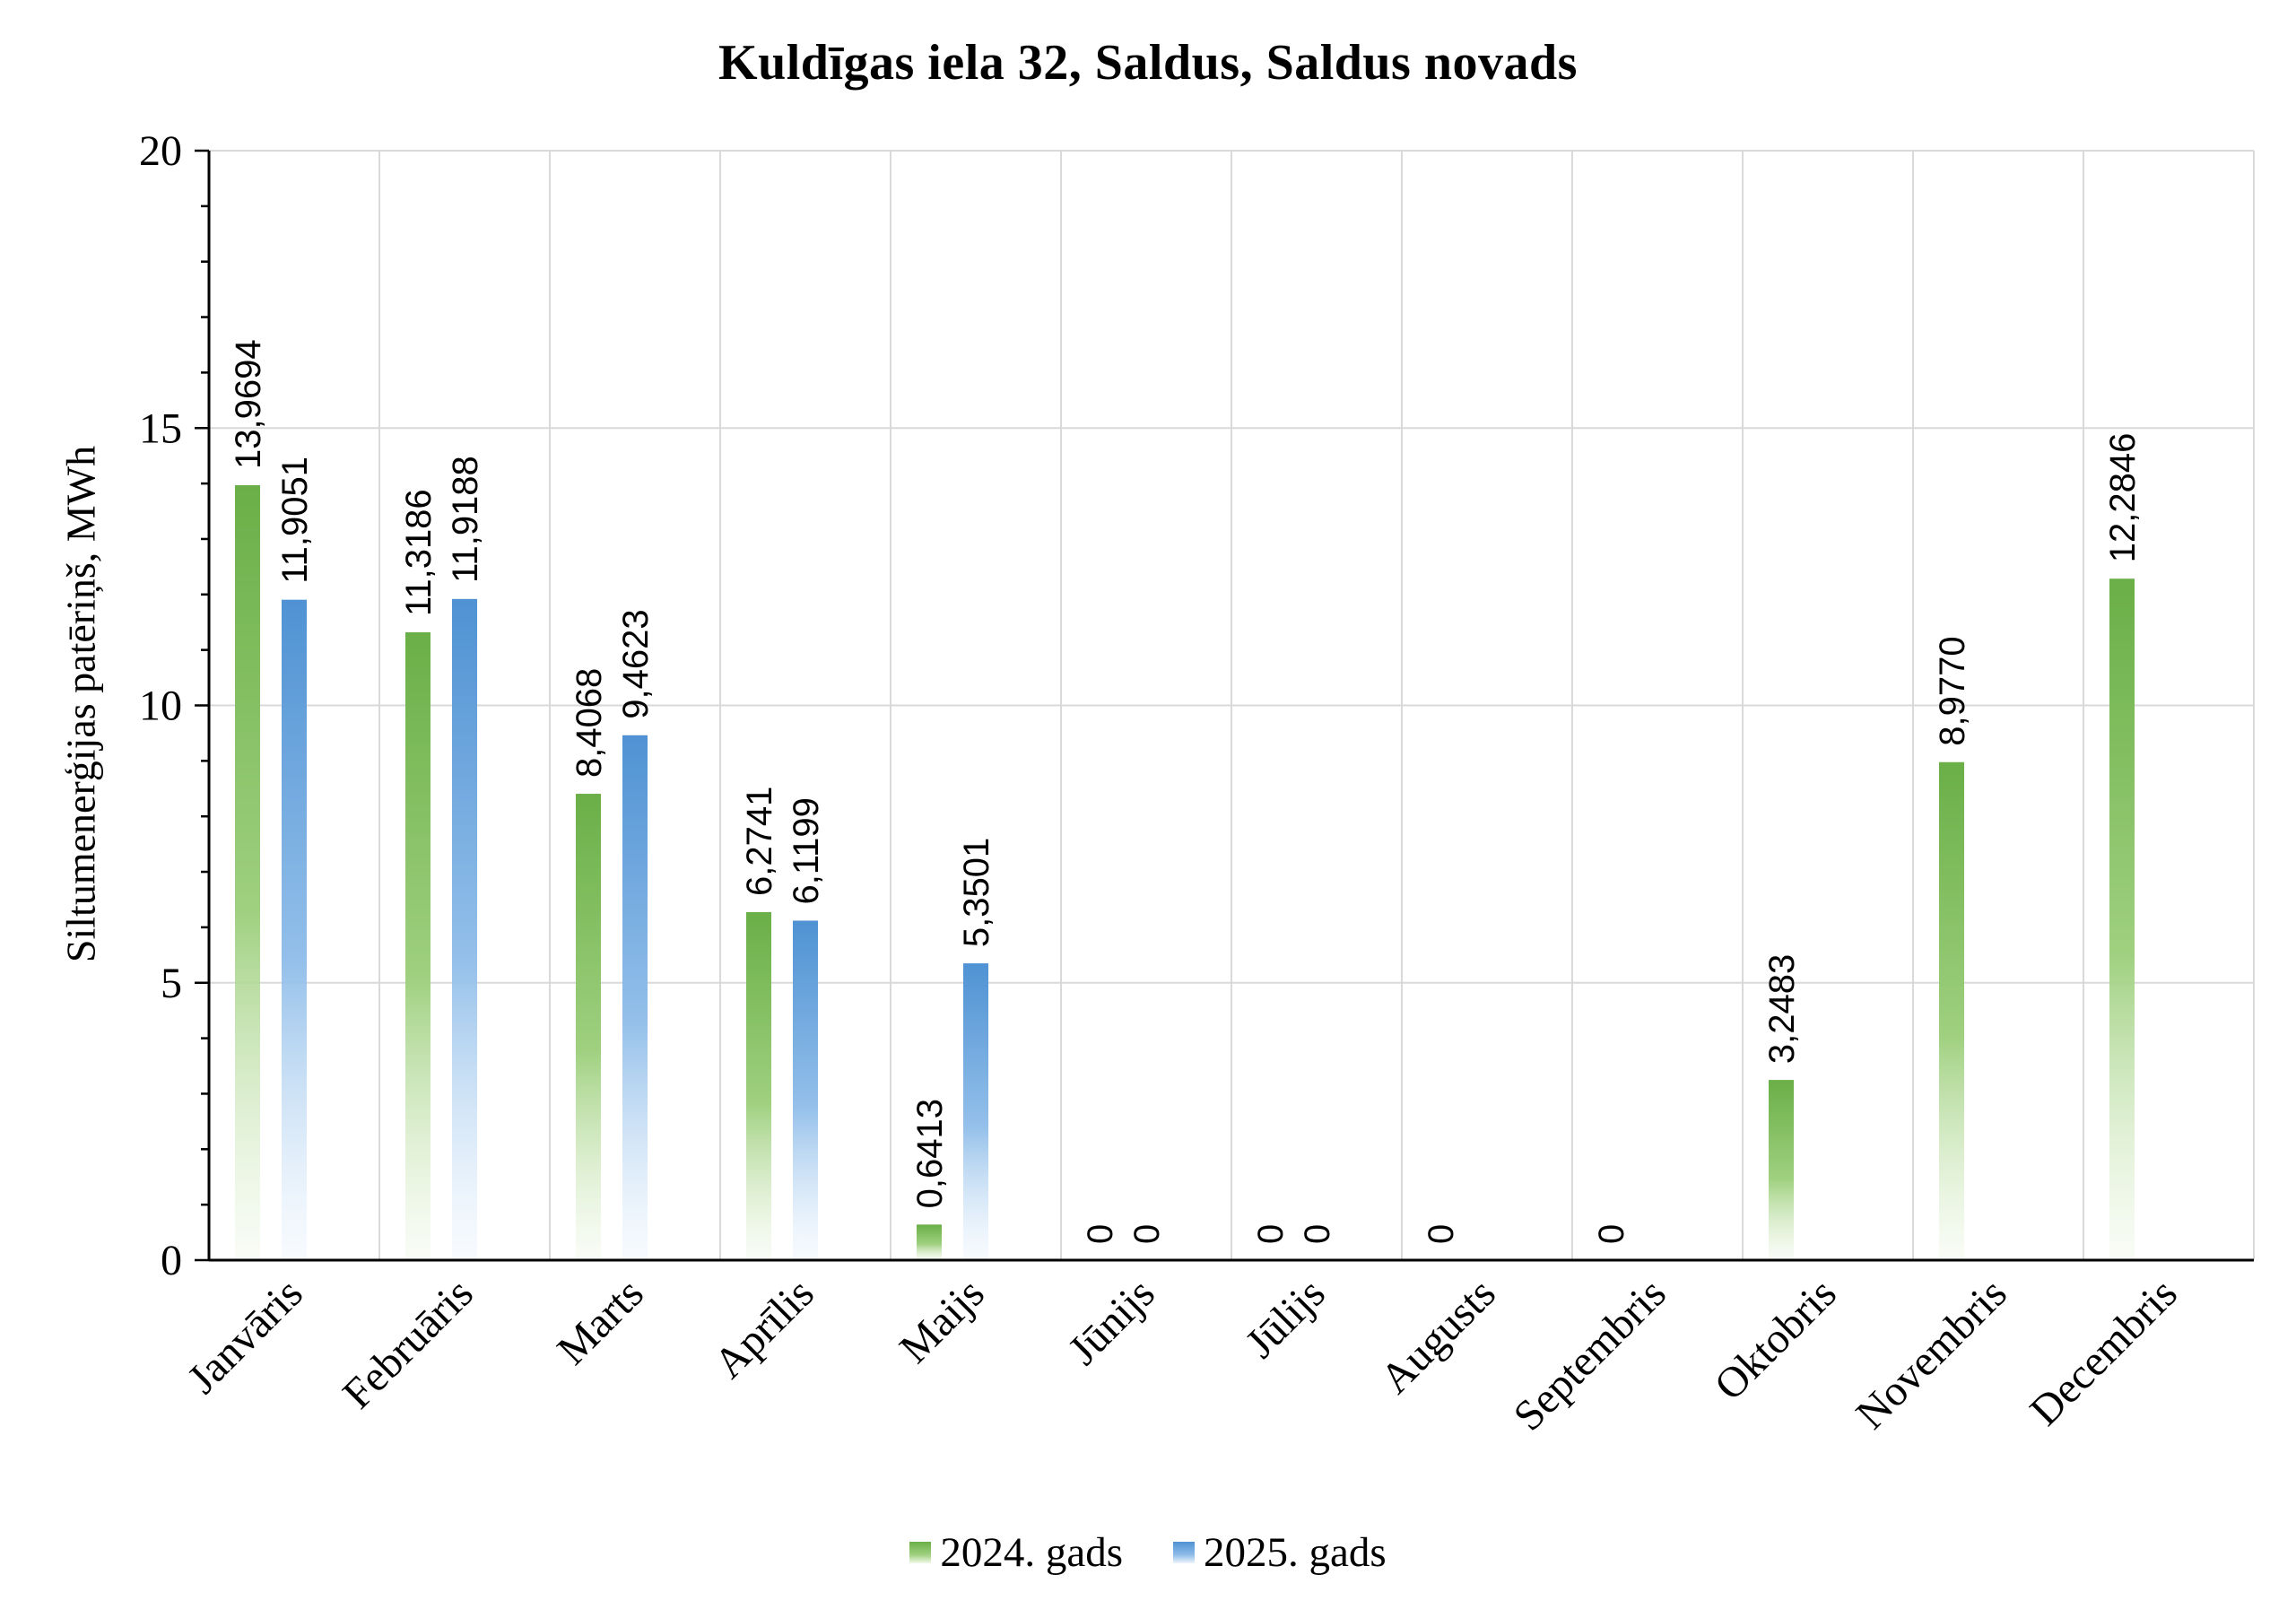  I want to click on x-tick-label: Jūlijs, so click(1286, 1318).